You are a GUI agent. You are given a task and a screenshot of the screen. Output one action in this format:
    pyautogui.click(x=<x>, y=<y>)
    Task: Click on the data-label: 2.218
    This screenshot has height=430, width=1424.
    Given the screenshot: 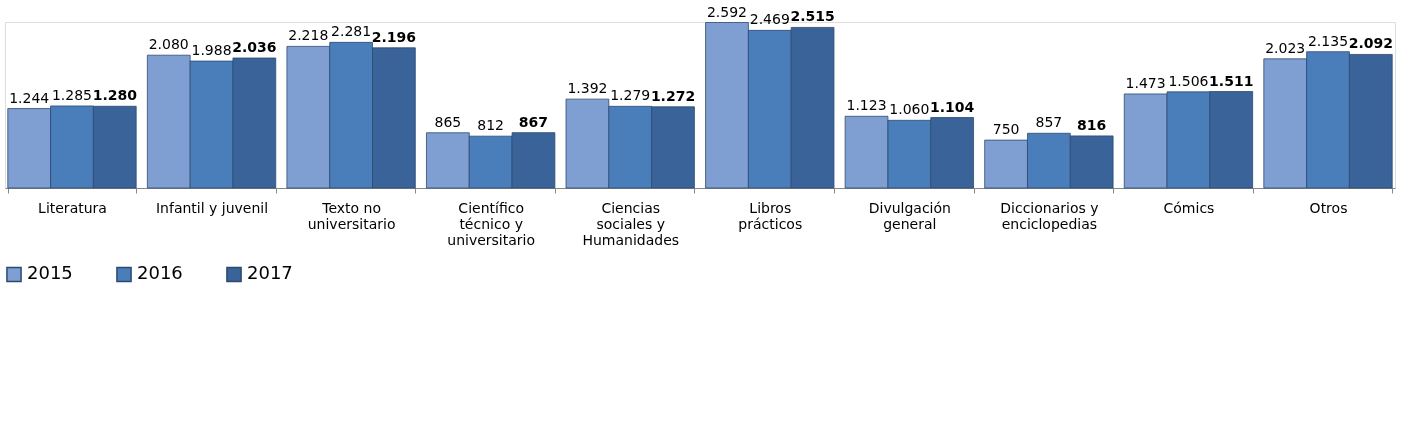 What is the action you would take?
    pyautogui.click(x=308, y=35)
    